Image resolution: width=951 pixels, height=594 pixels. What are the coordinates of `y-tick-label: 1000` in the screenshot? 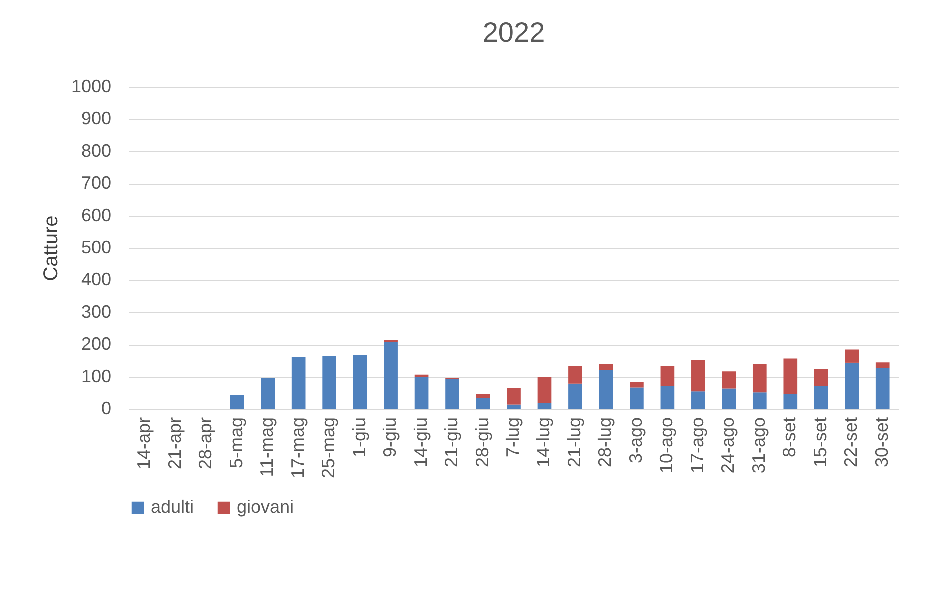 It's located at (91, 86).